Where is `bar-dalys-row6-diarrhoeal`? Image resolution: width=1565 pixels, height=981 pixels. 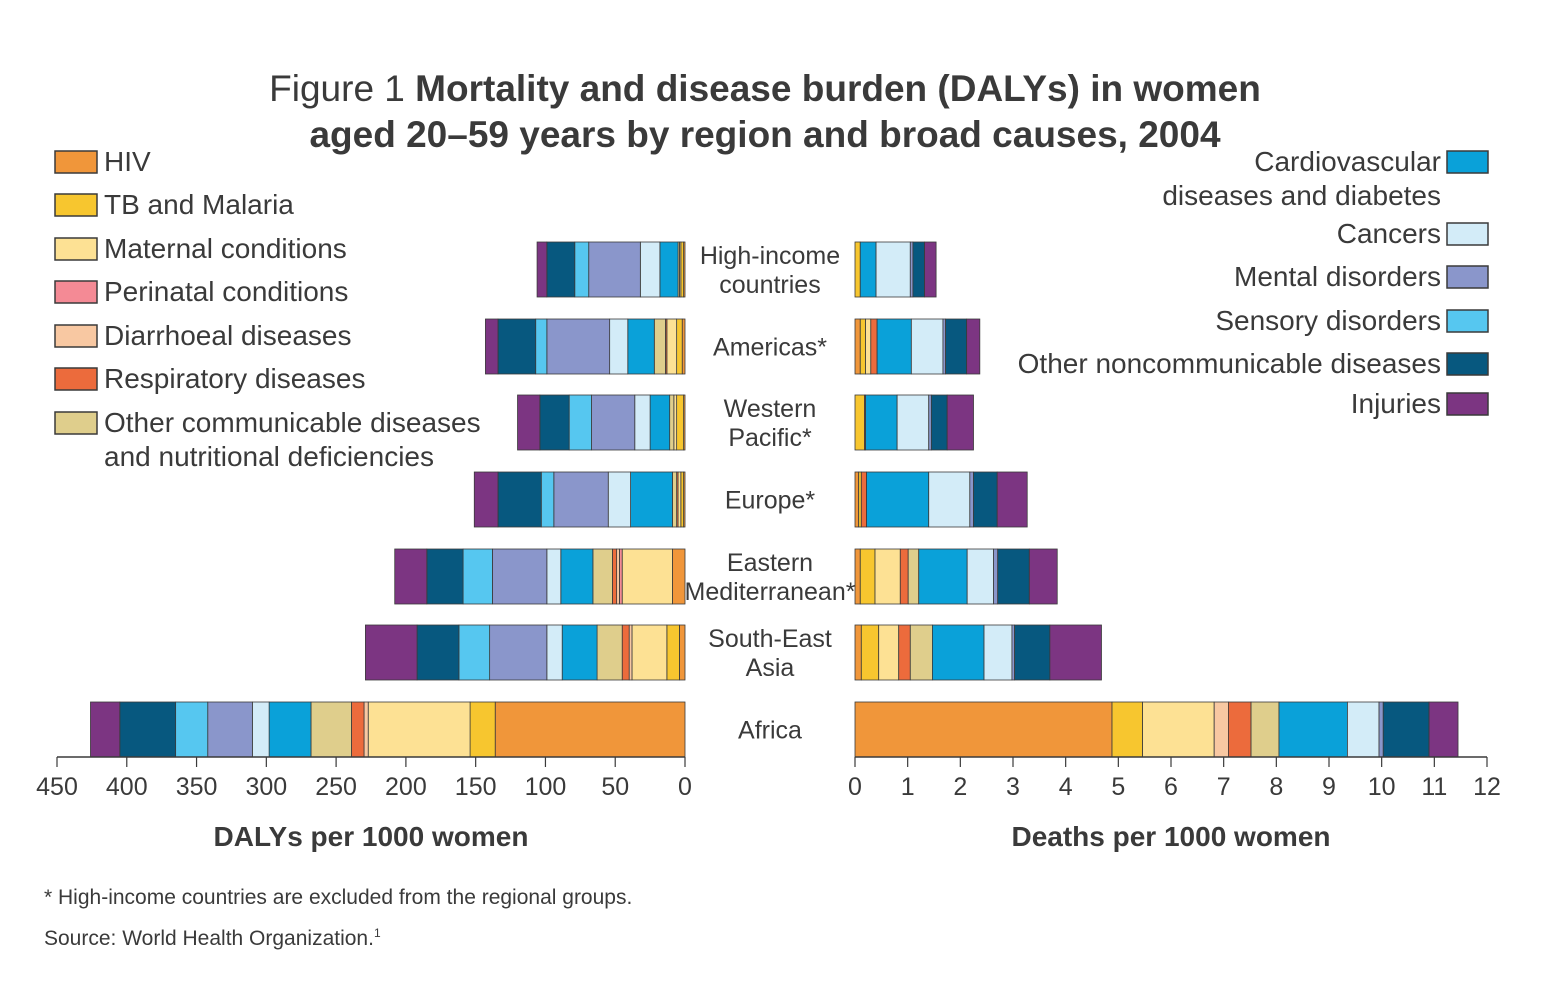
bar-dalys-row6-diarrhoeal is located at coordinates (366, 729).